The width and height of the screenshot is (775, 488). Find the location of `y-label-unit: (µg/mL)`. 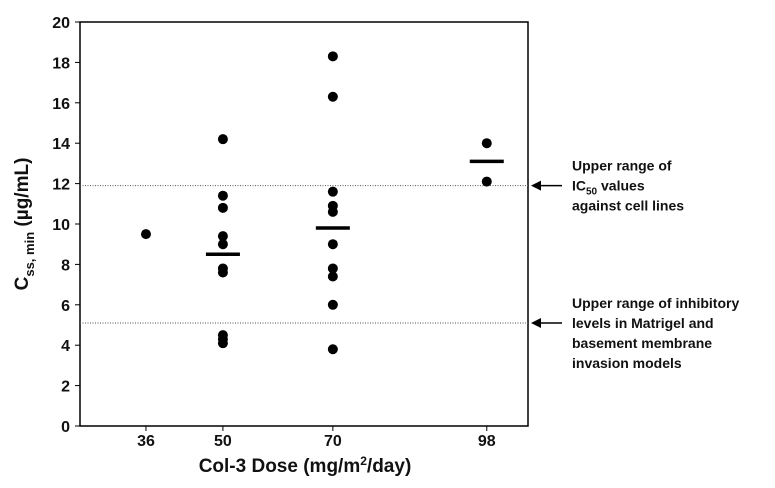

y-label-unit: (µg/mL) is located at coordinates (22, 195).